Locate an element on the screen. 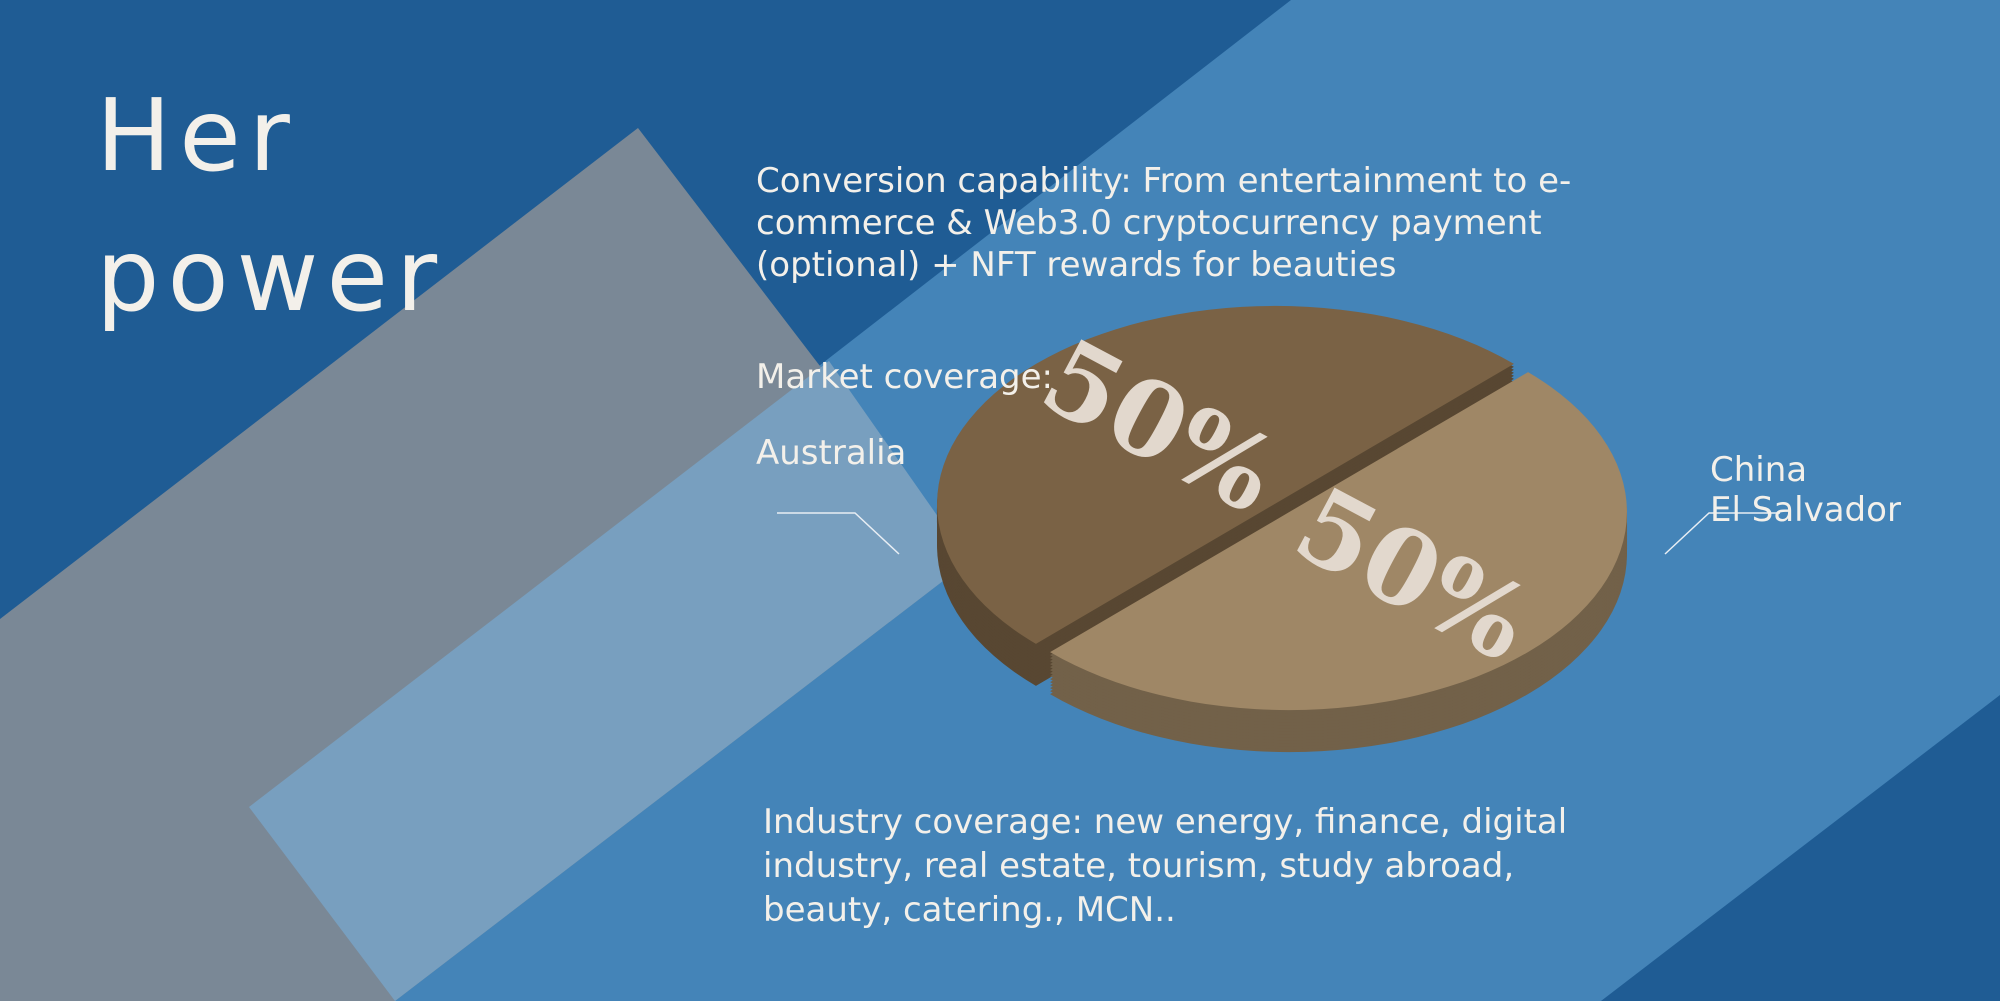 This screenshot has width=2000, height=1001. dark-corner is located at coordinates (1800, 848).